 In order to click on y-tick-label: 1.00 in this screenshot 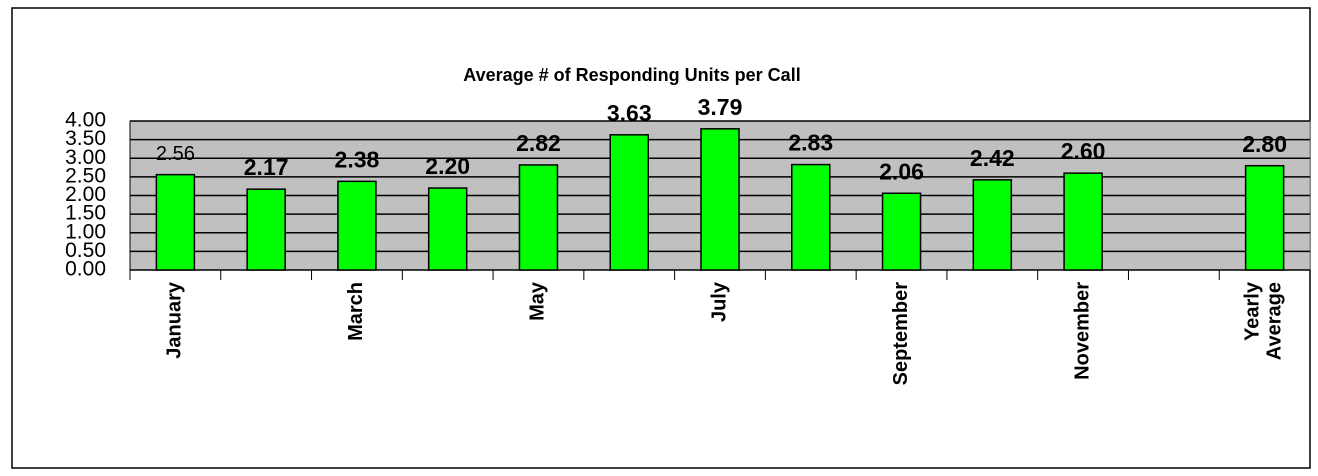, I will do `click(85, 231)`.